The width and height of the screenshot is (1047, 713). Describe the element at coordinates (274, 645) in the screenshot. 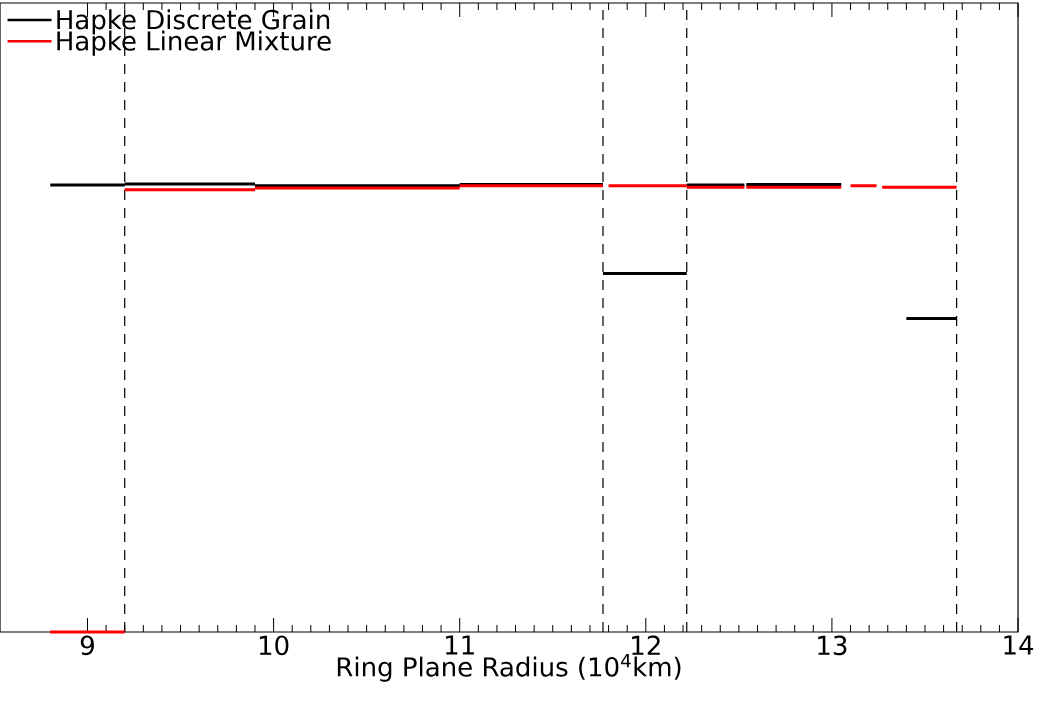

I see `x-tick-label: 10` at that location.